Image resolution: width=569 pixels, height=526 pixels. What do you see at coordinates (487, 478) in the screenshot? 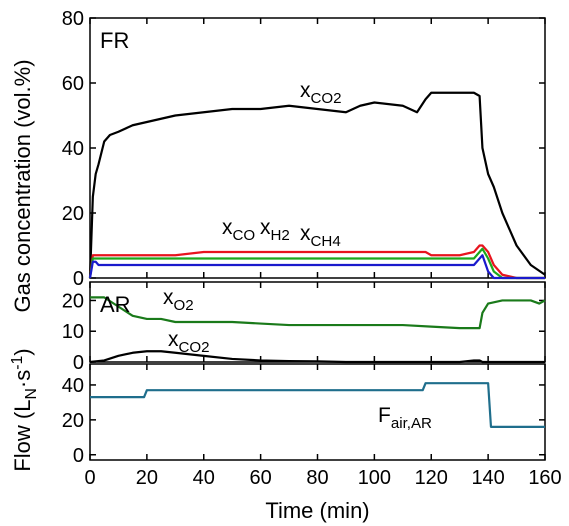
I see `x-tick-label: 140` at bounding box center [487, 478].